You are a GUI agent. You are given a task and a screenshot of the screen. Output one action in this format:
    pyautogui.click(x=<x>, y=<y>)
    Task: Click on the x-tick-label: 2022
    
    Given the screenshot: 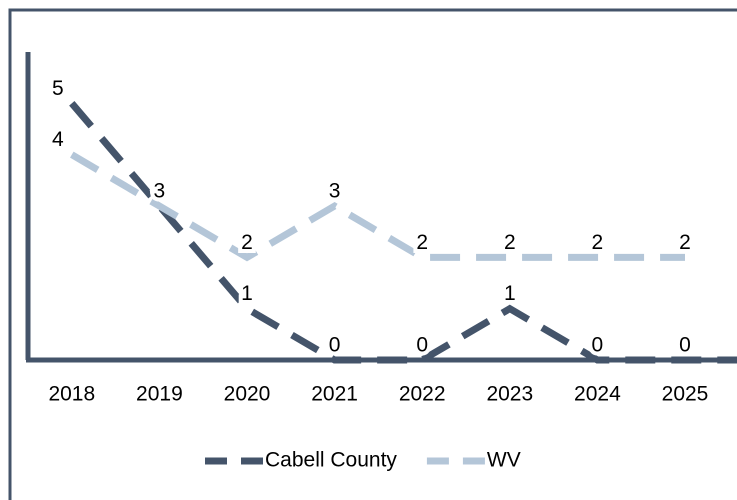 What is the action you would take?
    pyautogui.click(x=422, y=394)
    